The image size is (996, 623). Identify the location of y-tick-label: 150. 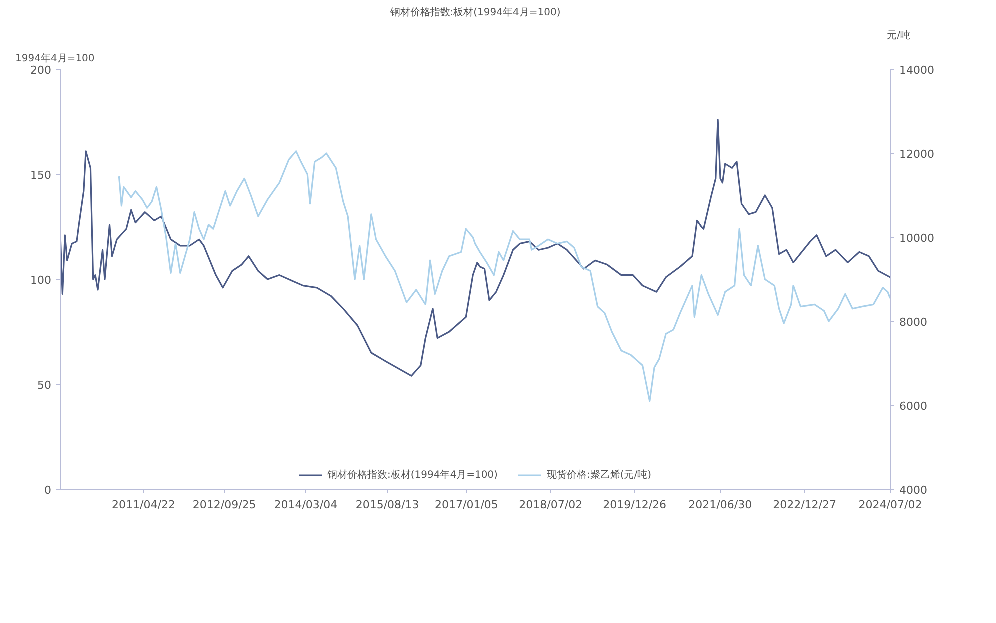
(41, 175).